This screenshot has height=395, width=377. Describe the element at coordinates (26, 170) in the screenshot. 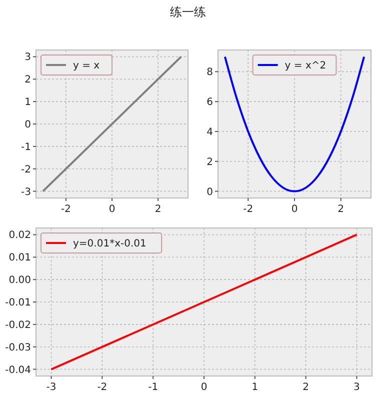

I see `y-tick-label: -2` at that location.